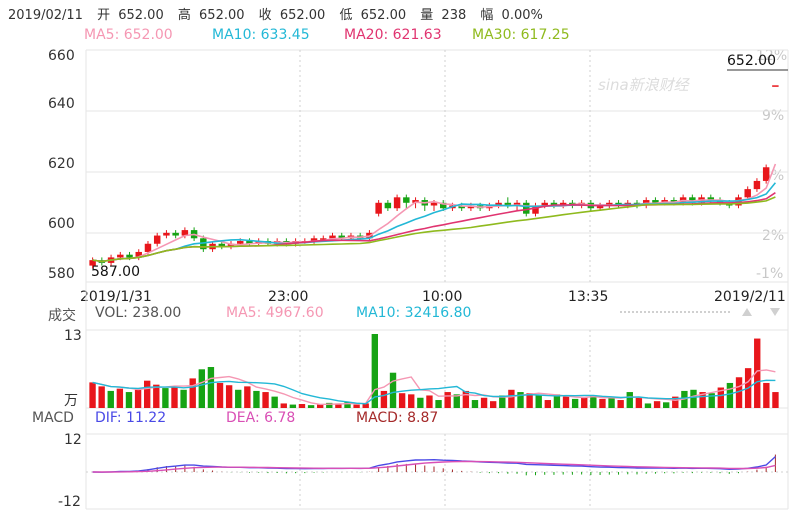  I want to click on low-label: 低, so click(346, 15).